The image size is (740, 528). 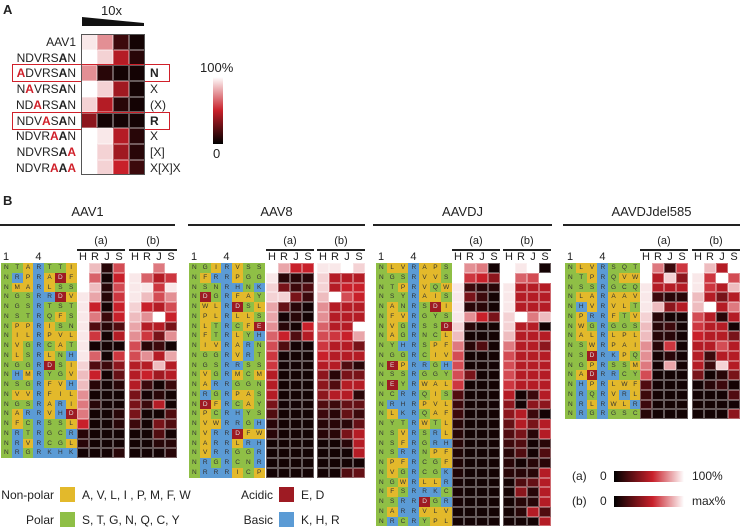 I want to click on residue-cell: T, so click(x=581, y=277).